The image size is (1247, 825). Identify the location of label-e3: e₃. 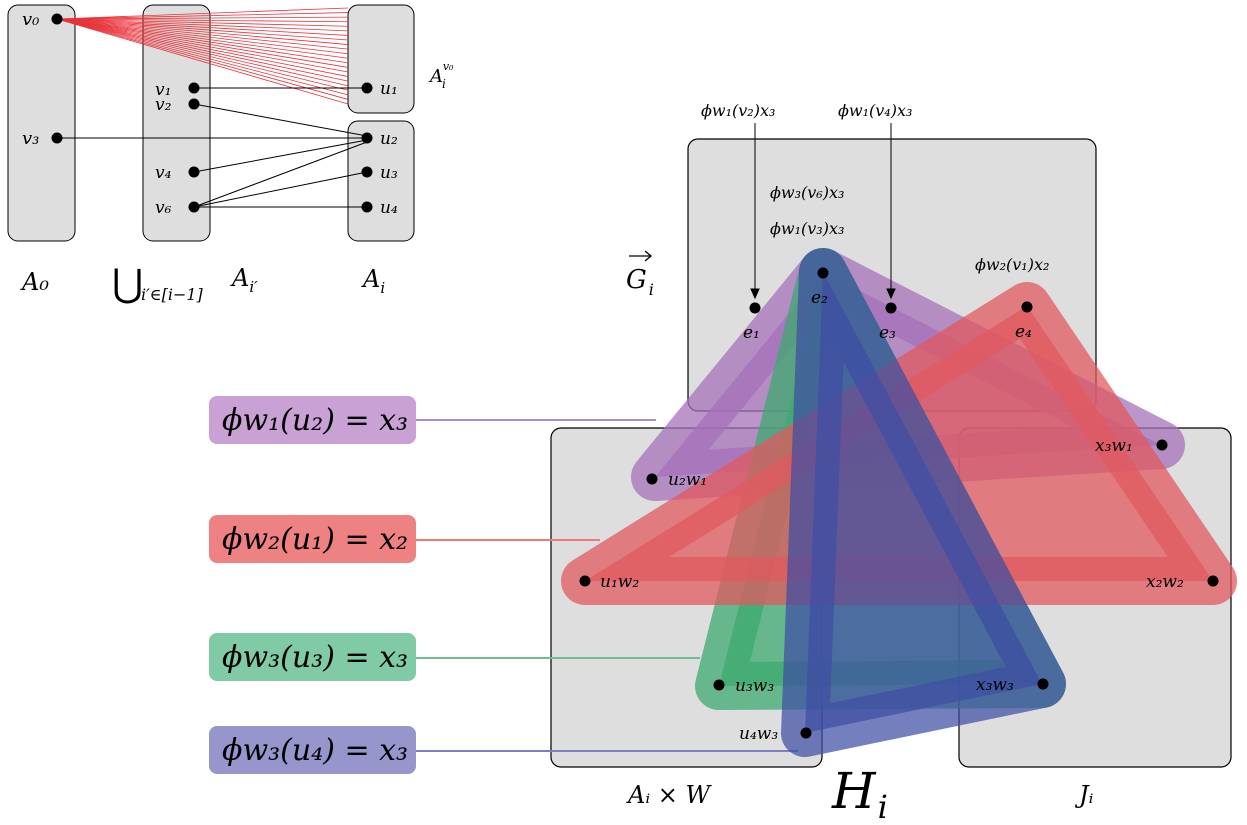
(887, 333).